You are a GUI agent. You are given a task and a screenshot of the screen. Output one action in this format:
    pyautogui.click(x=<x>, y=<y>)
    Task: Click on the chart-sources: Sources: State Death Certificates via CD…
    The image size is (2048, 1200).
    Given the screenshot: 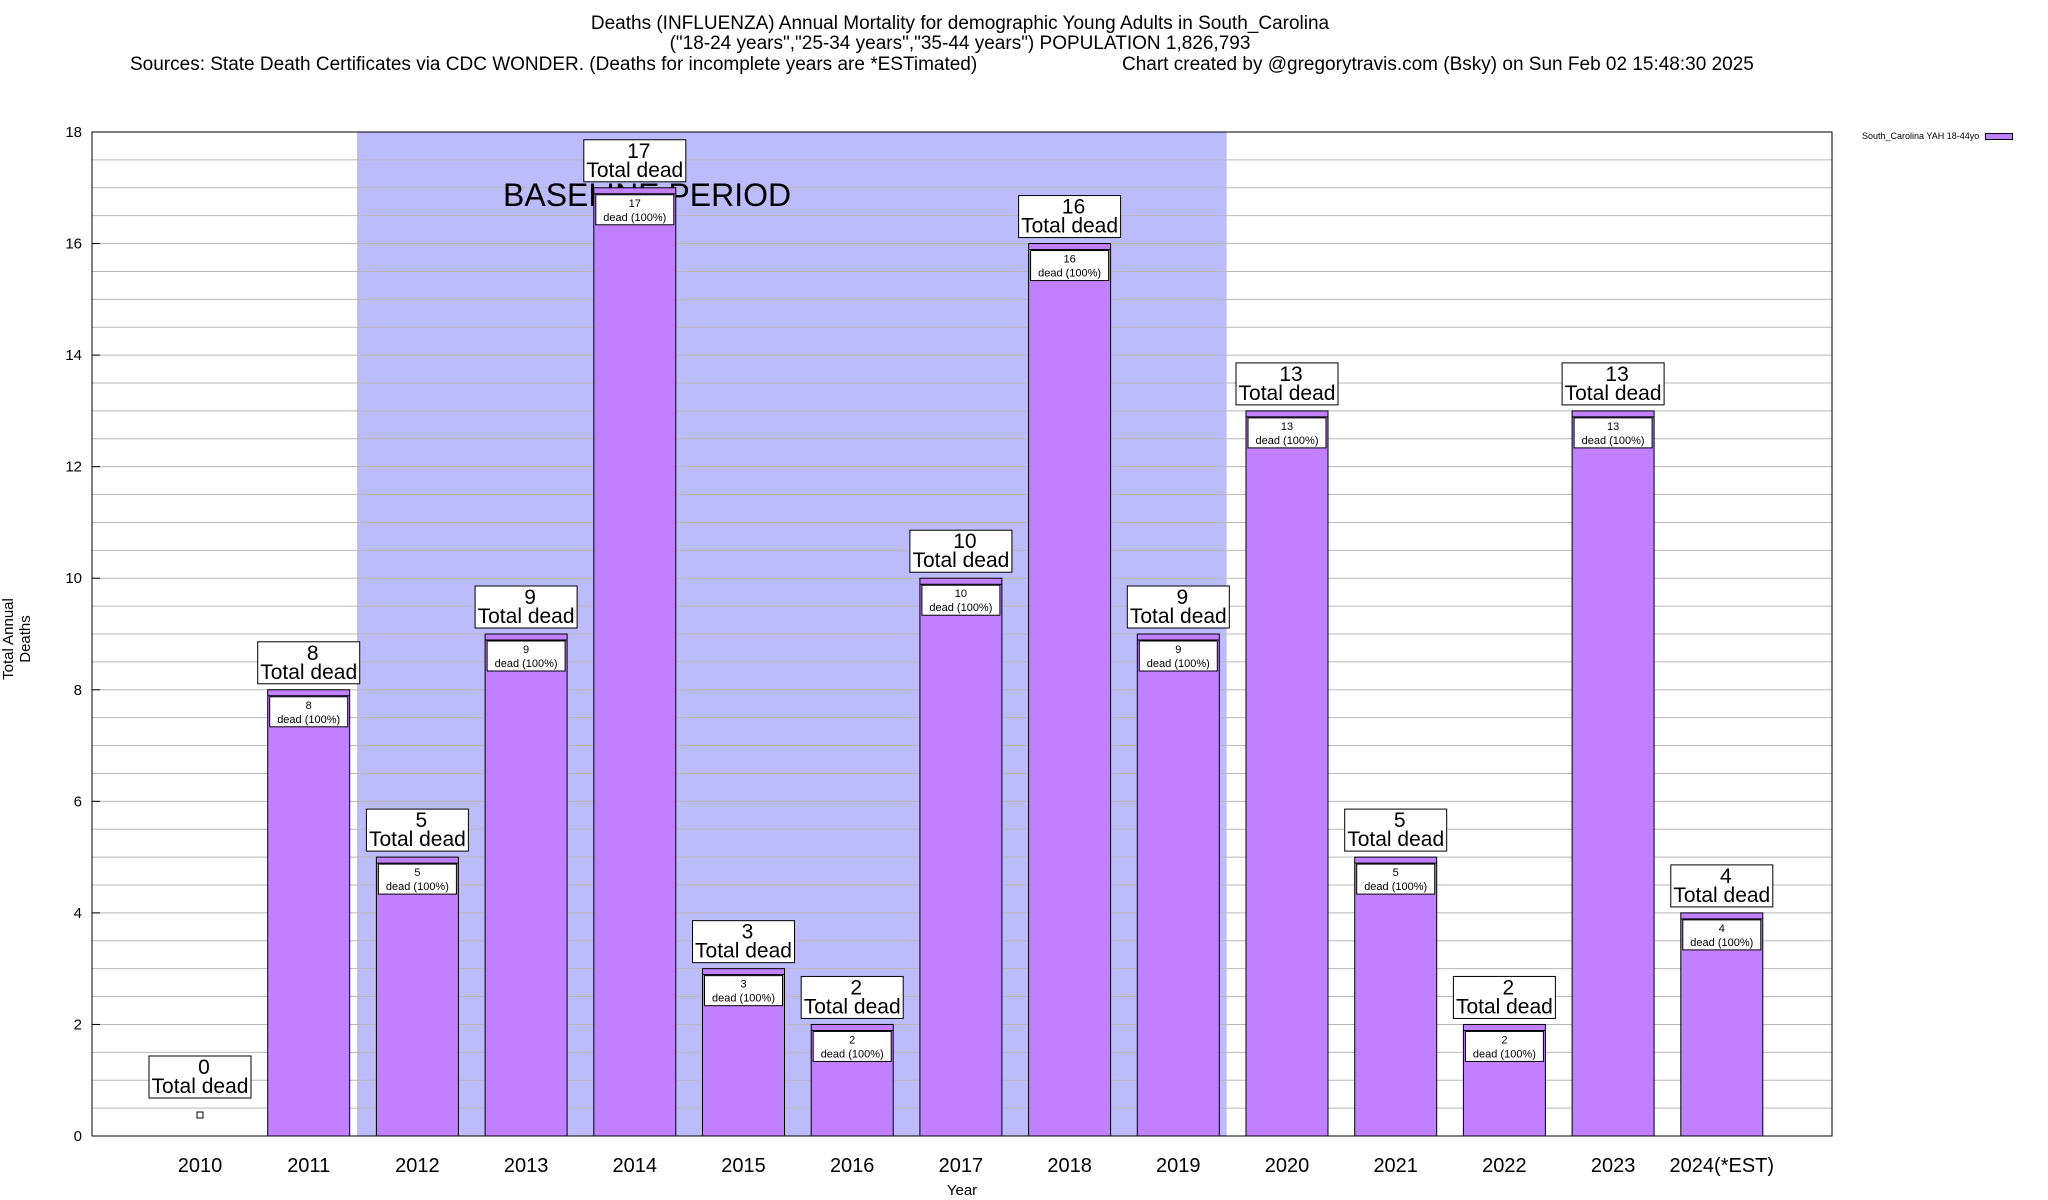 What is the action you would take?
    pyautogui.click(x=554, y=64)
    